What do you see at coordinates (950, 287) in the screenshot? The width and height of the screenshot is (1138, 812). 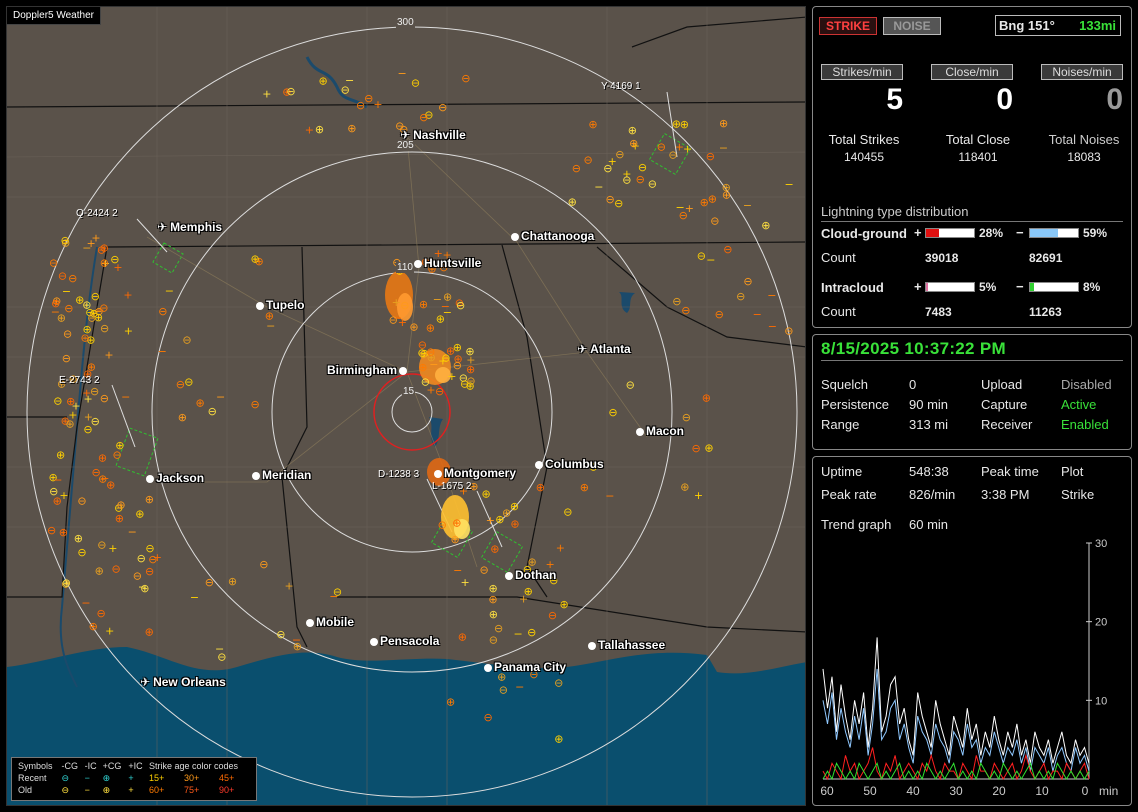 I see `ic-positive-bar` at bounding box center [950, 287].